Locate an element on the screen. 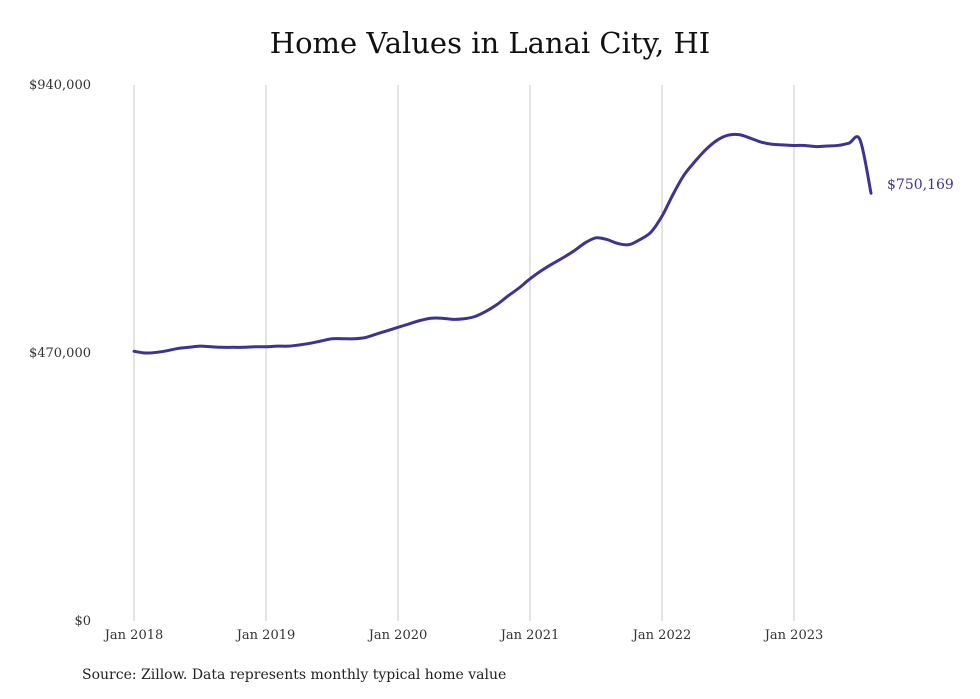  x-tick-label: Jan 2022 is located at coordinates (661, 635).